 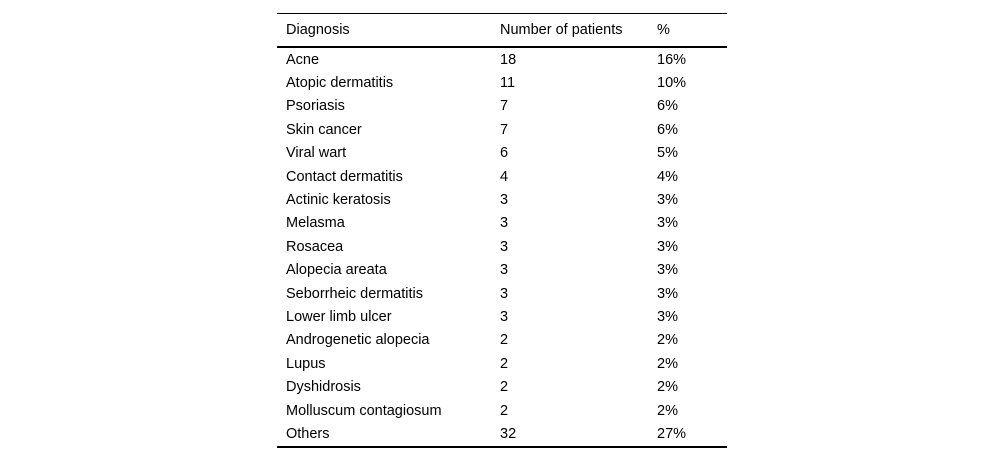 What do you see at coordinates (672, 59) in the screenshot?
I see `percent-cell: 16%` at bounding box center [672, 59].